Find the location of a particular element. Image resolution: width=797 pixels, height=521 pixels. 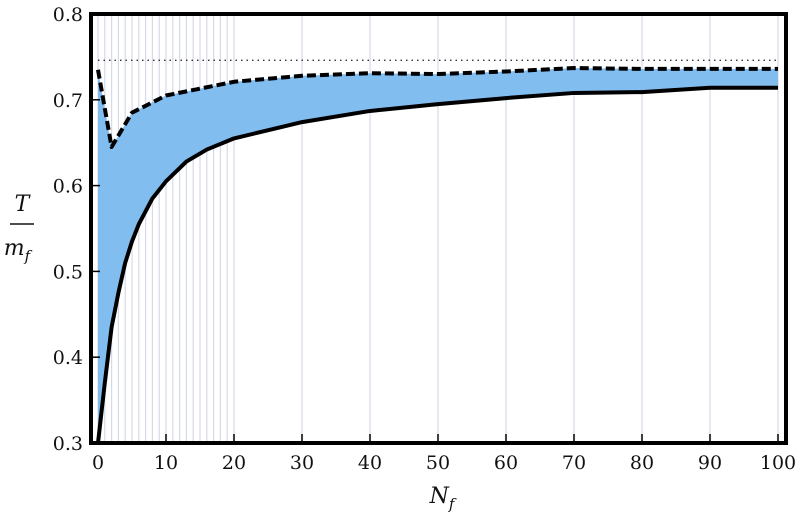

x-tick-label: 40 is located at coordinates (370, 463).